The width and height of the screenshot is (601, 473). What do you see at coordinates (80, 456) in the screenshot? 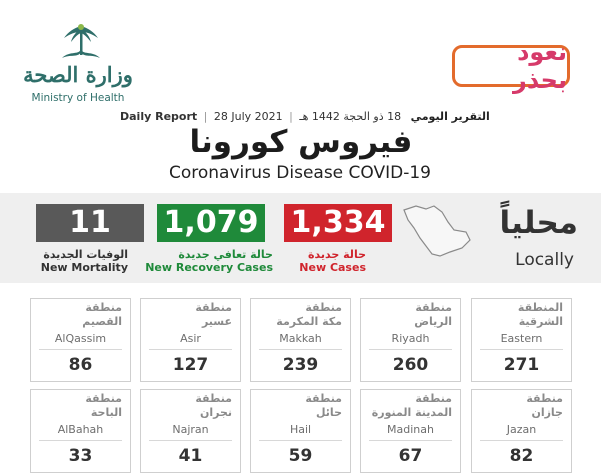
I see `region-case-count: 33` at bounding box center [80, 456].